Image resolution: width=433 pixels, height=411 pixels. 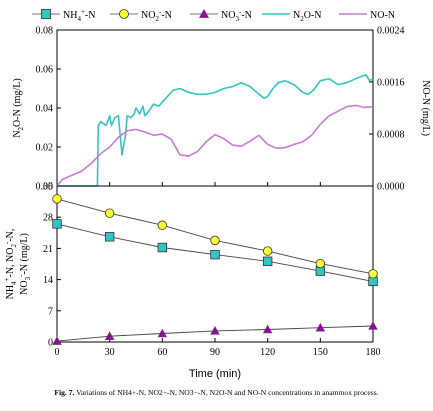 I want to click on bottom-y-axis-label-line1: NH4+-N, NO2--N,, so click(x=10, y=264).